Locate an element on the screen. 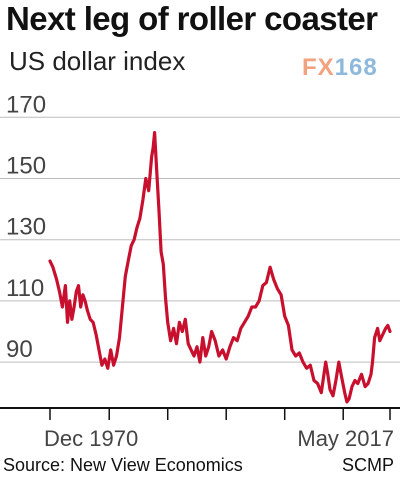 Image resolution: width=400 pixels, height=479 pixels. y-tick-label-170: 170 is located at coordinates (26, 104).